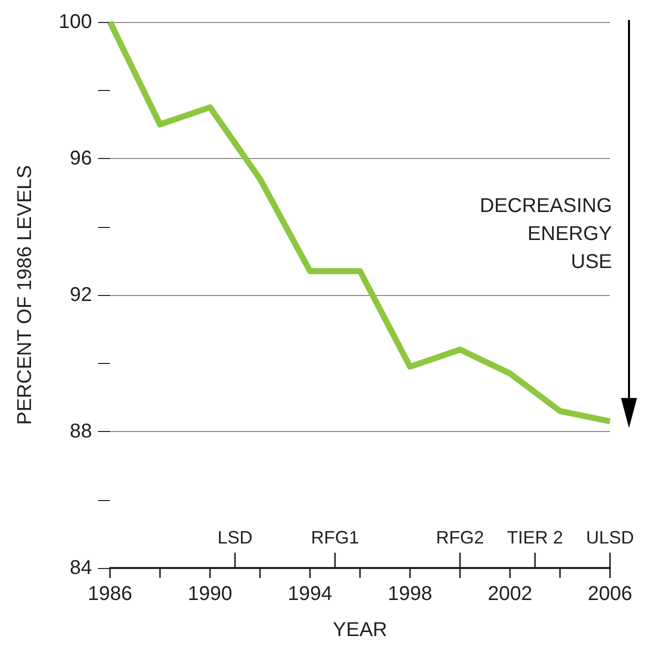  Describe the element at coordinates (510, 594) in the screenshot. I see `x-tick-label: 2002` at that location.